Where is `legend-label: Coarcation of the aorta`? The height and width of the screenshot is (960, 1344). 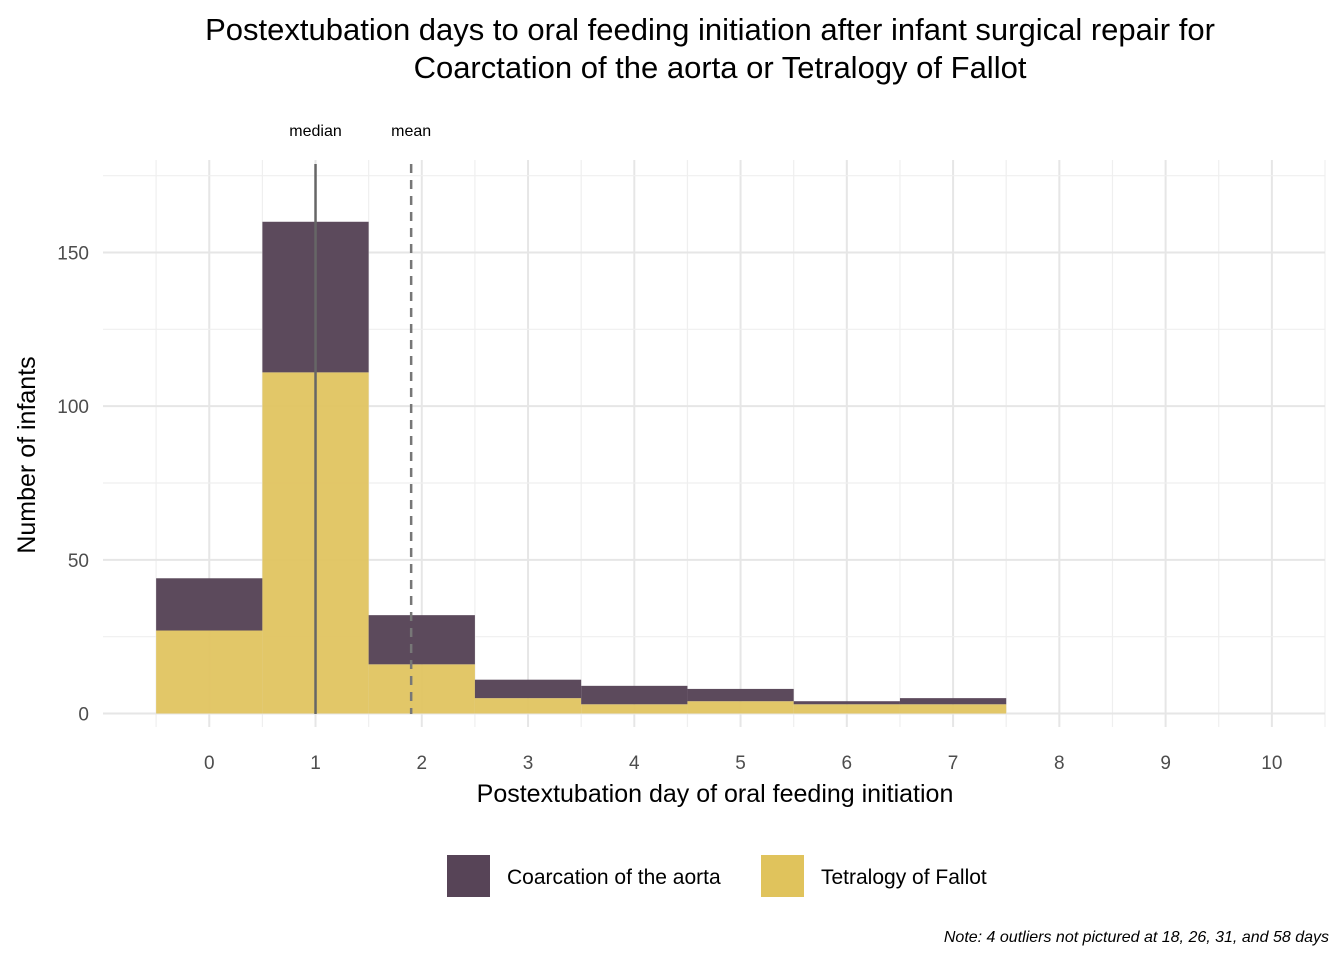
legend-label: Coarcation of the aorta is located at coordinates (614, 877).